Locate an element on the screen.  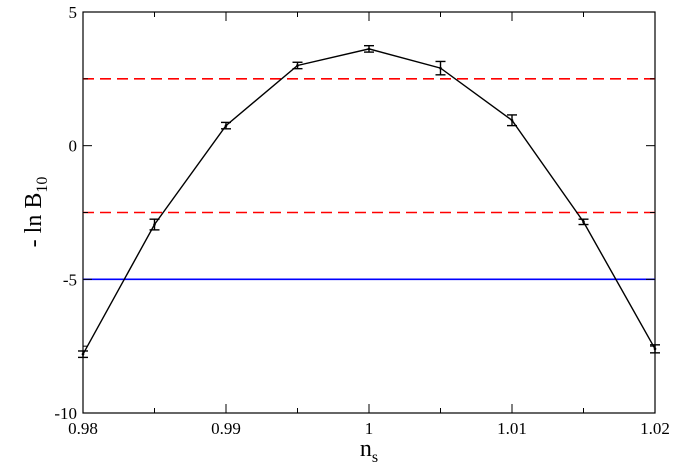
x-tick-label-2: 1 is located at coordinates (369, 428).